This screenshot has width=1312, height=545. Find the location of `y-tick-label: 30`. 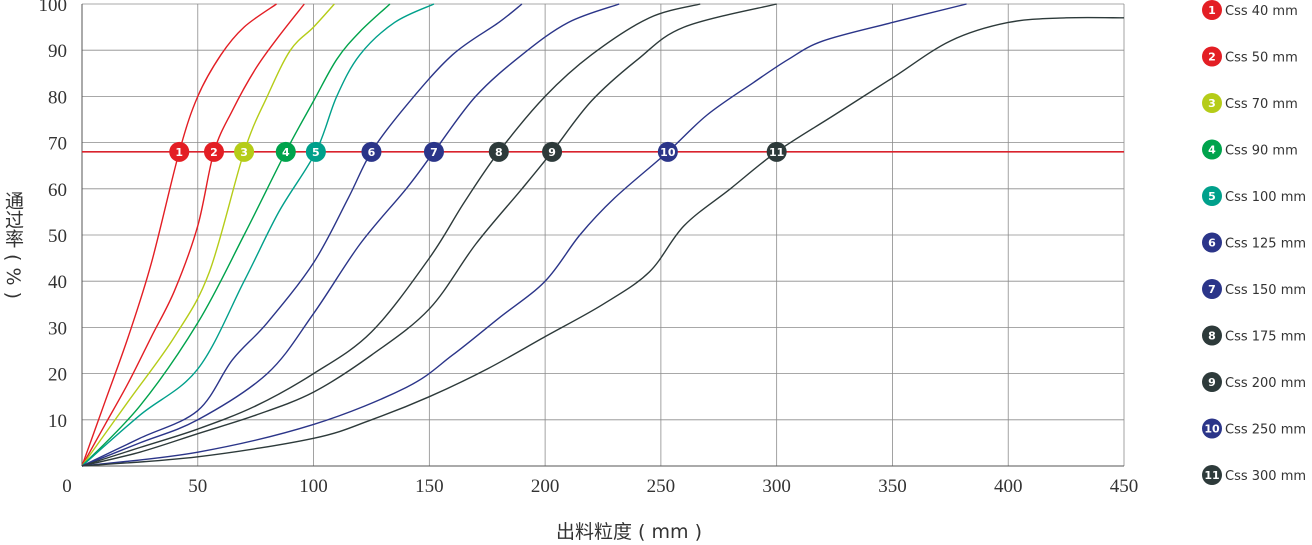

y-tick-label: 30 is located at coordinates (57, 328).